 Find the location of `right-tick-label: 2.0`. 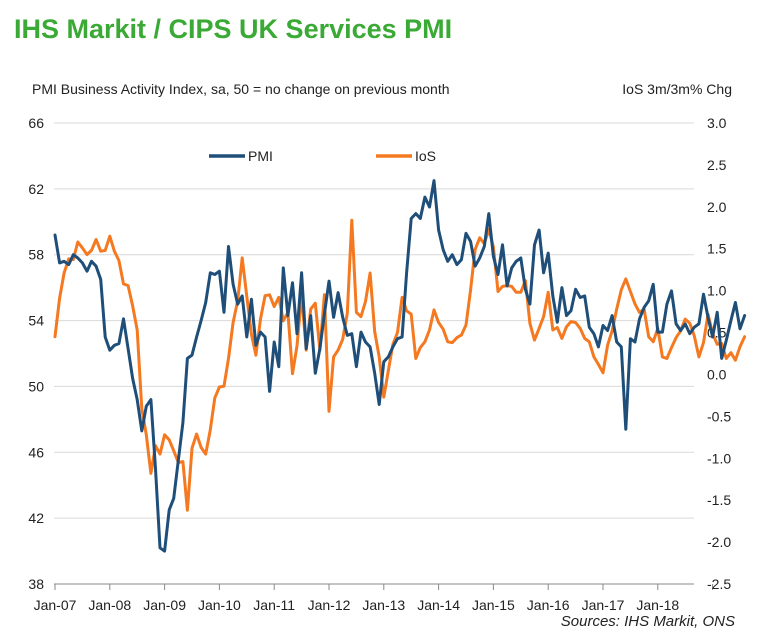

right-tick-label: 2.0 is located at coordinates (717, 207).